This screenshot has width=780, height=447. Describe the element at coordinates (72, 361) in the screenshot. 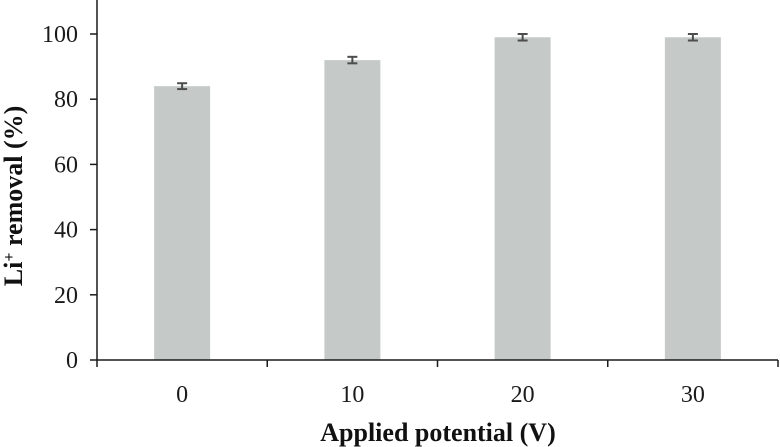

I see `y-tick-label: 0` at that location.